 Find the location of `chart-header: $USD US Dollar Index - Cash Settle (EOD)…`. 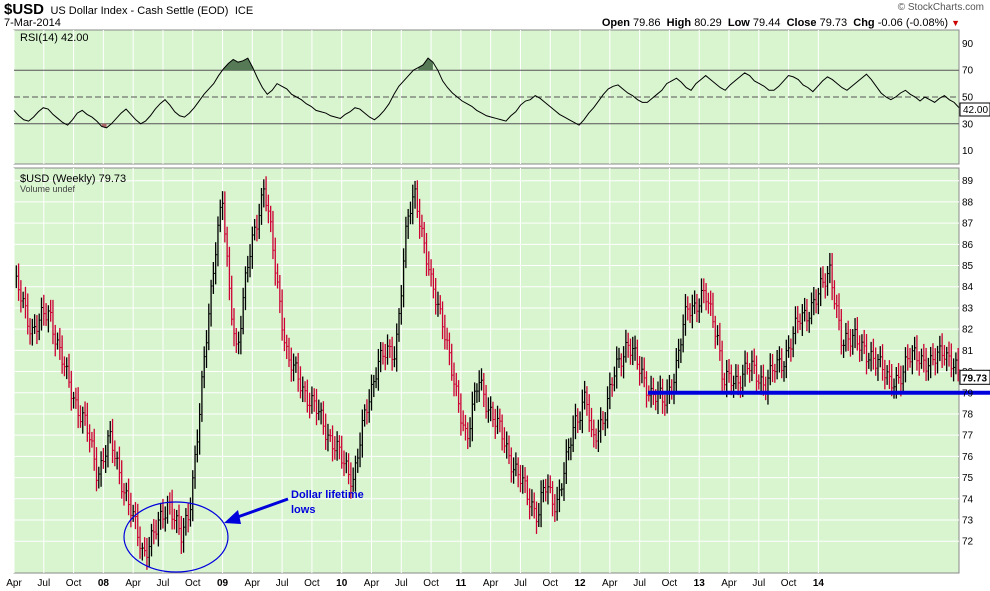

chart-header: $USD US Dollar Index - Cash Settle (EOD)… is located at coordinates (128, 10).